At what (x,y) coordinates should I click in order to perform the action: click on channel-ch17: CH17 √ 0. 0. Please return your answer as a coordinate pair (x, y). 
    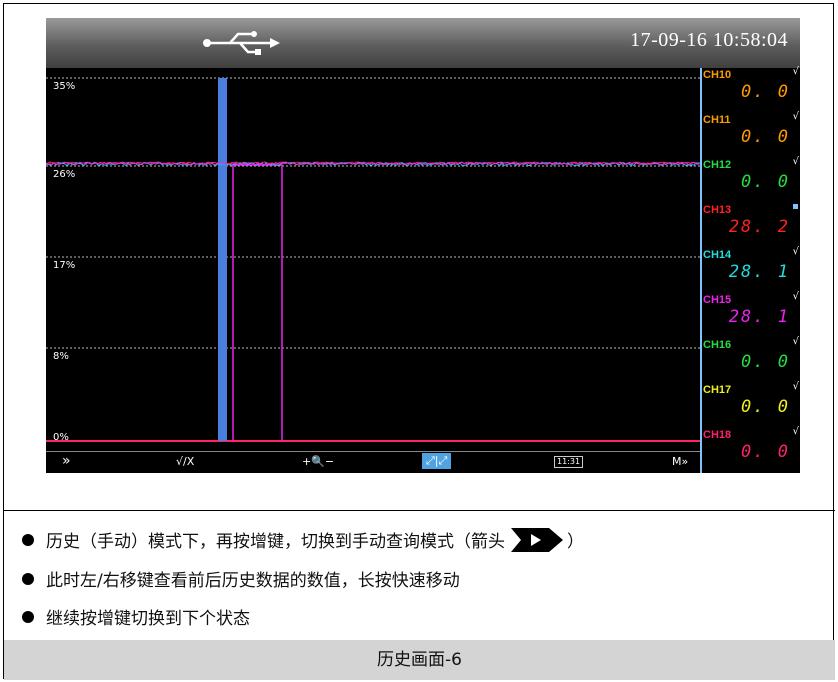
    Looking at the image, I should click on (751, 404).